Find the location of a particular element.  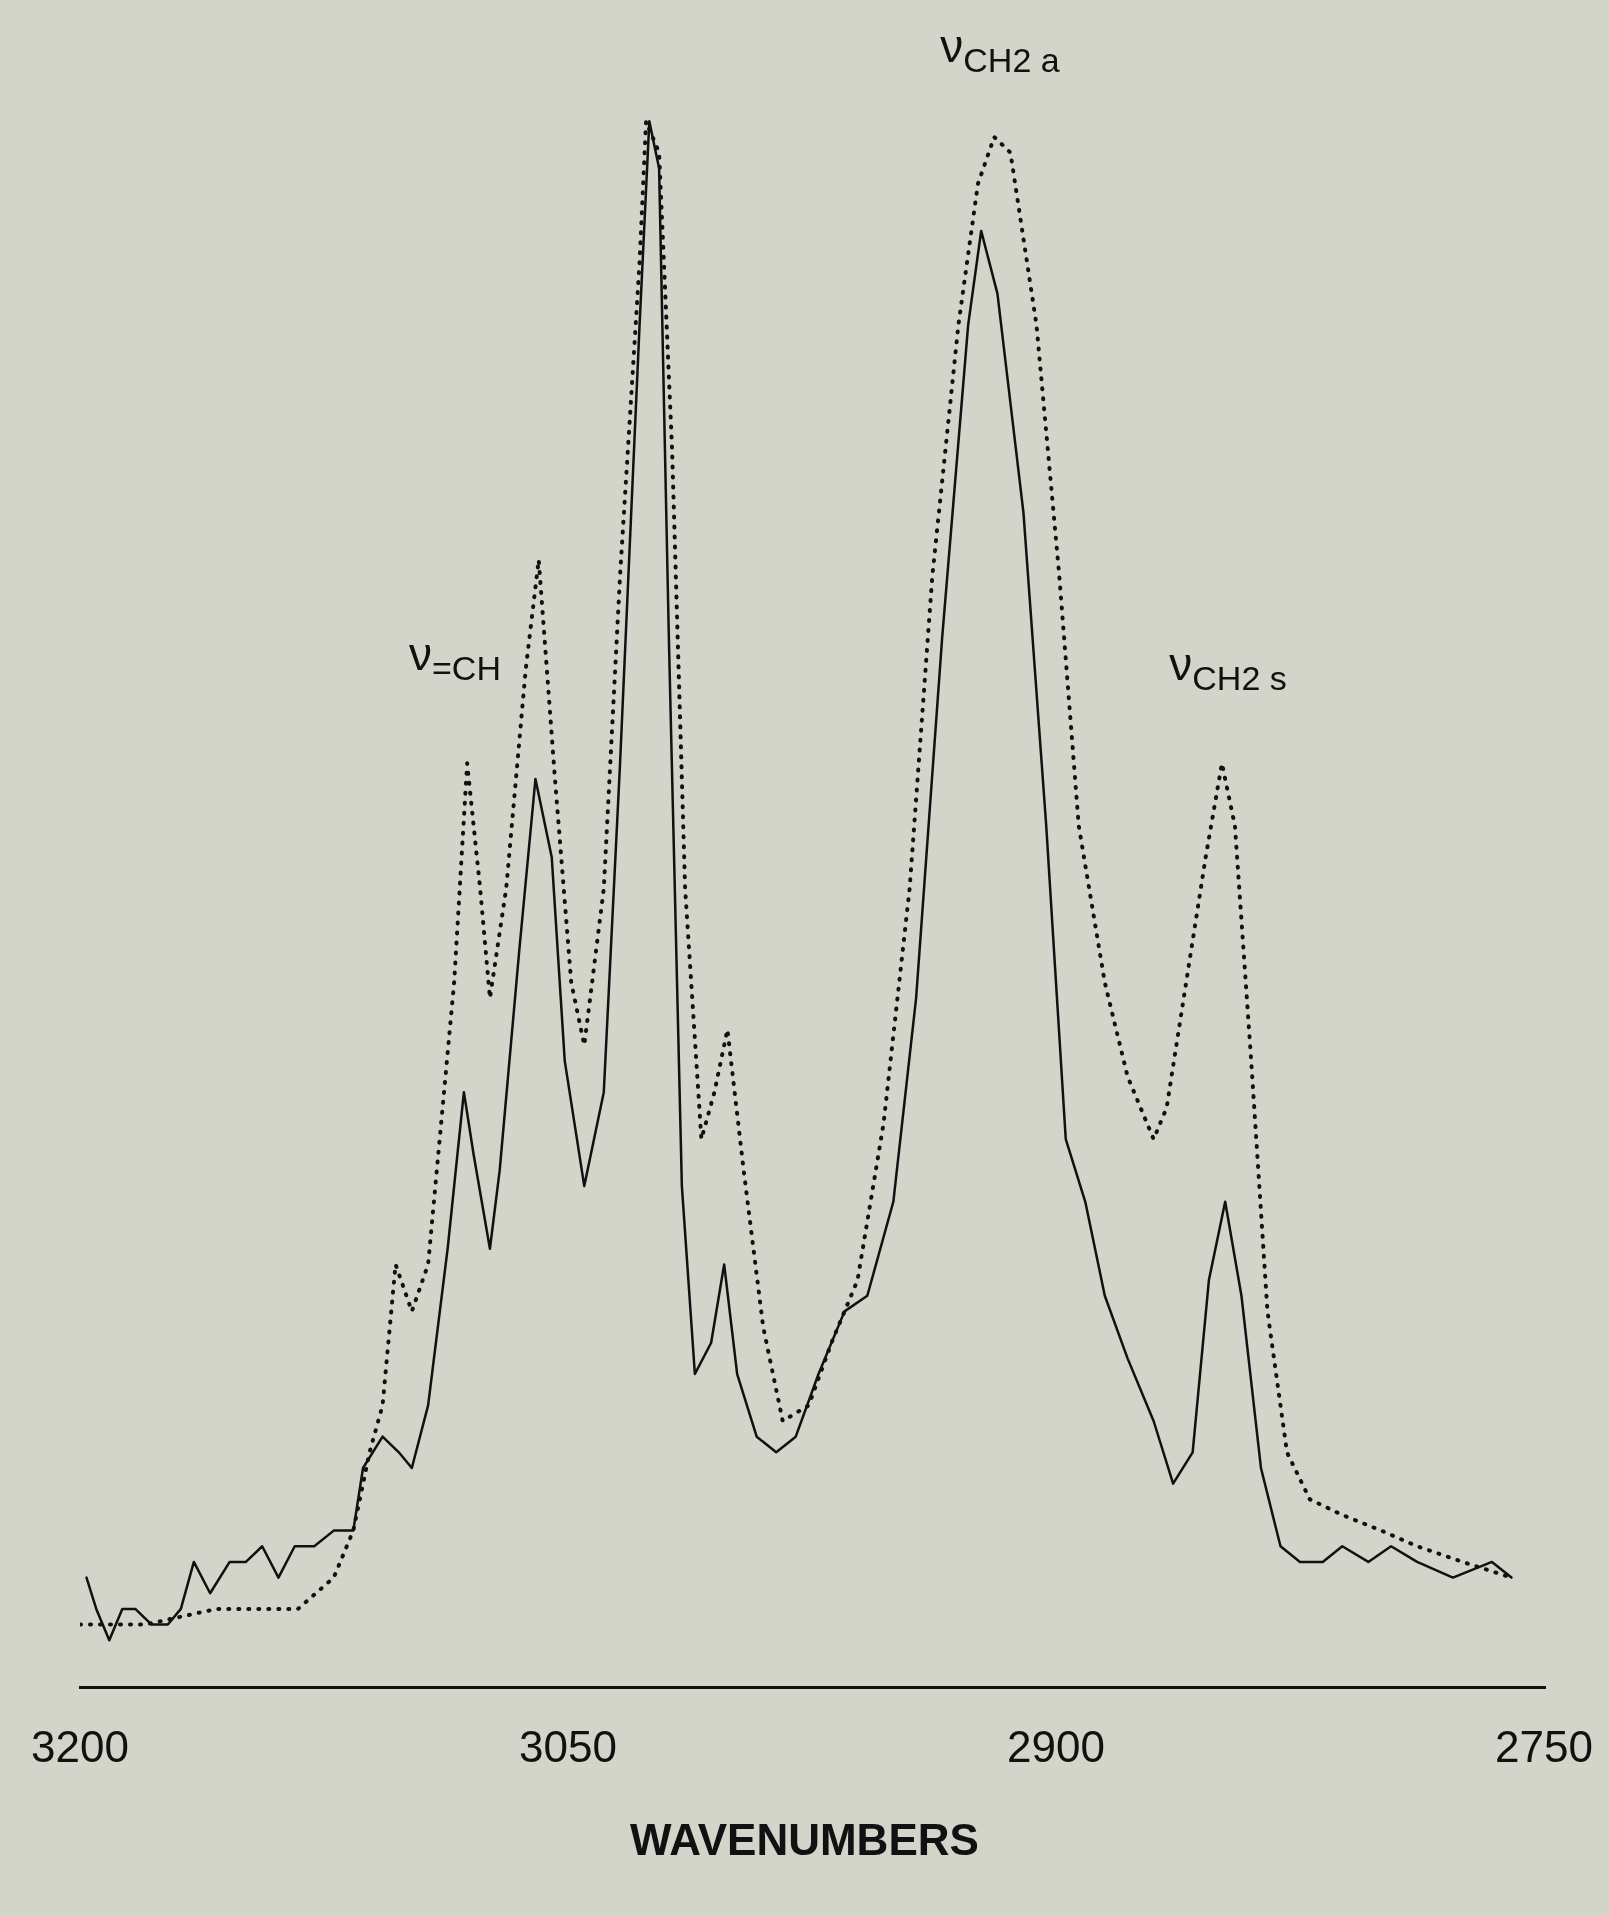

x-tick-label: 3050 is located at coordinates (568, 1746).